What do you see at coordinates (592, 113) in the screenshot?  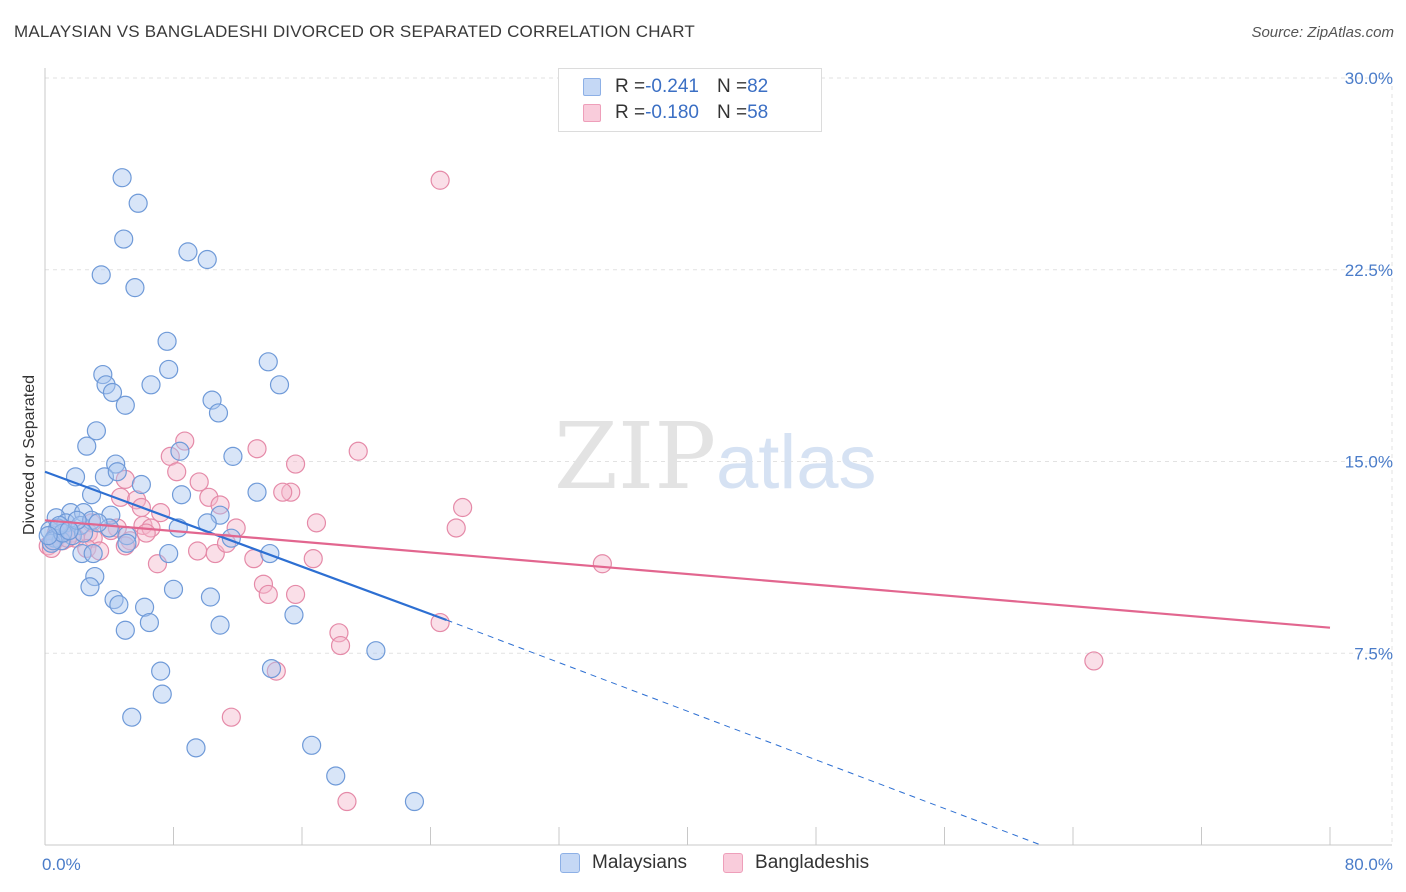 I see `legend-swatch-bangladeshis` at bounding box center [592, 113].